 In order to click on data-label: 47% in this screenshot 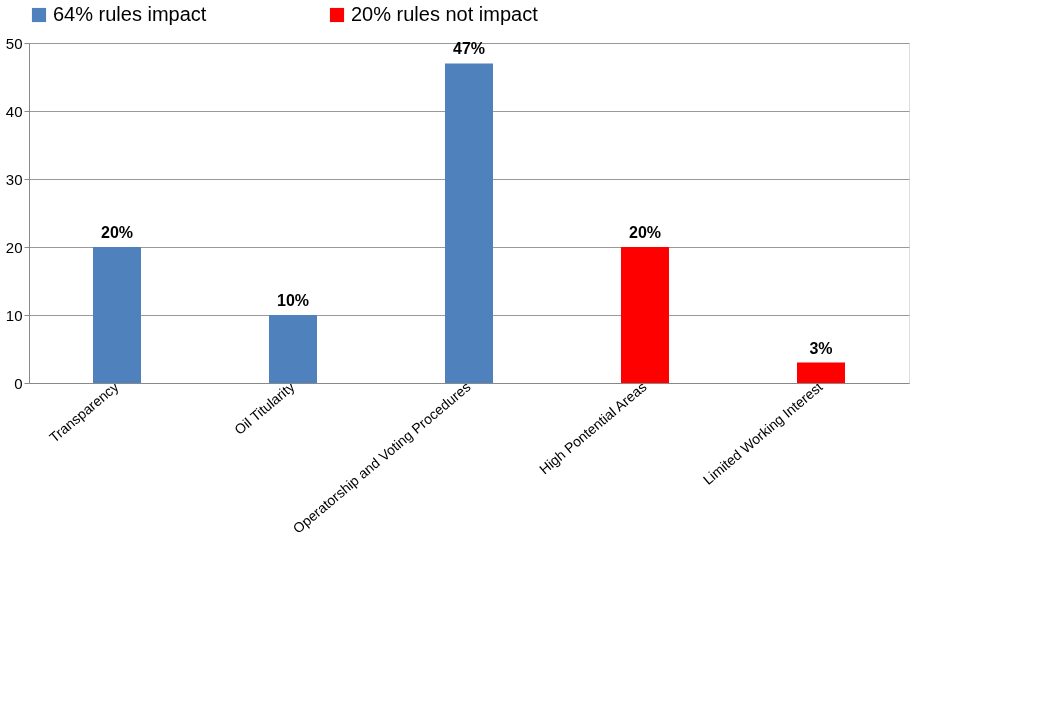, I will do `click(469, 49)`.